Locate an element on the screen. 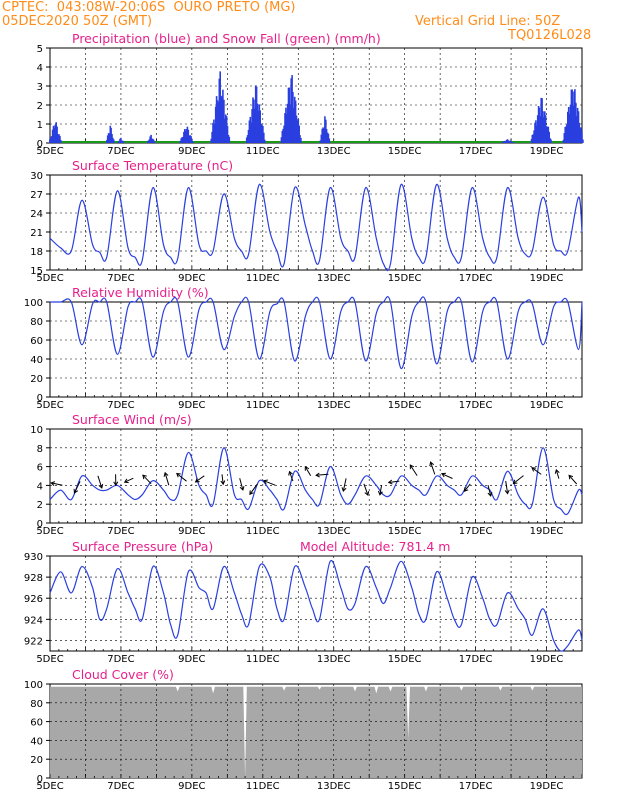  y-tick-label: 930 is located at coordinates (33, 557).